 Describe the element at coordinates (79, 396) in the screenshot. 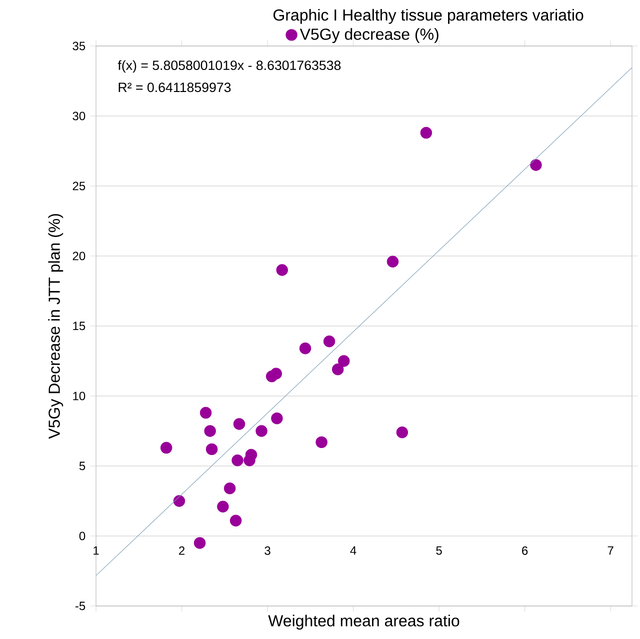

I see `y-tick-label: 10` at that location.